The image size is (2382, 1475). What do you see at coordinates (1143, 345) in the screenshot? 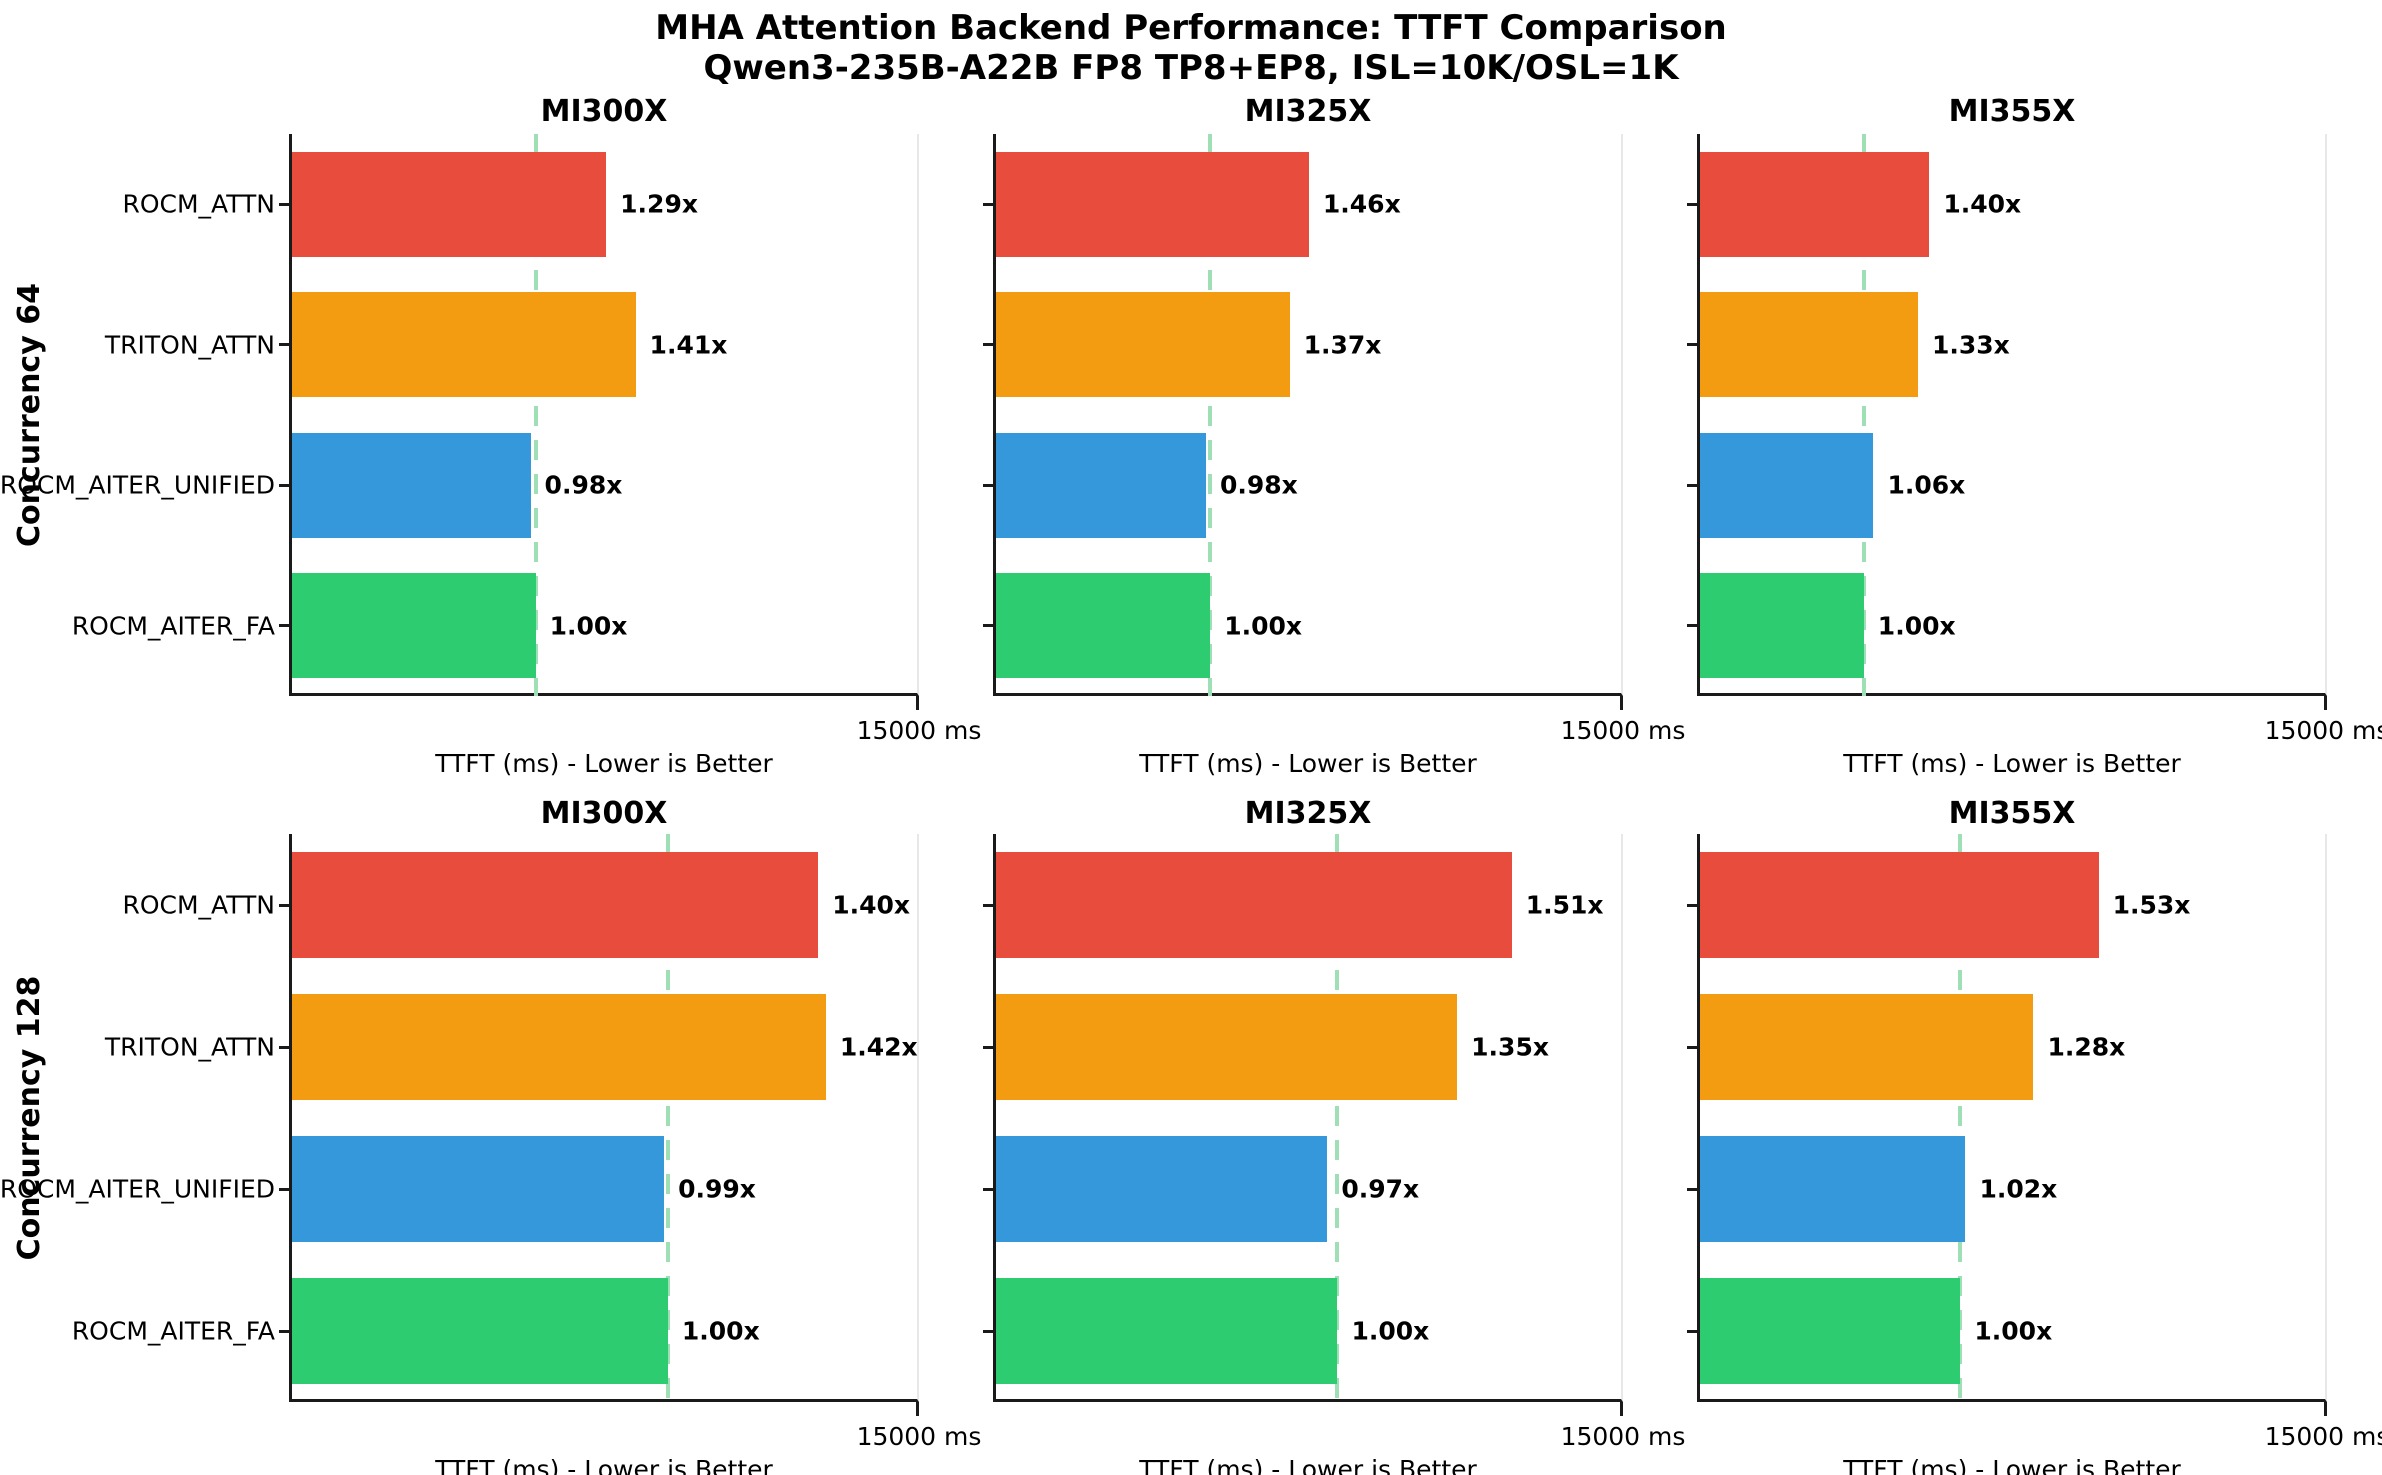
I see `bar-triton_attn-mi325x` at bounding box center [1143, 345].